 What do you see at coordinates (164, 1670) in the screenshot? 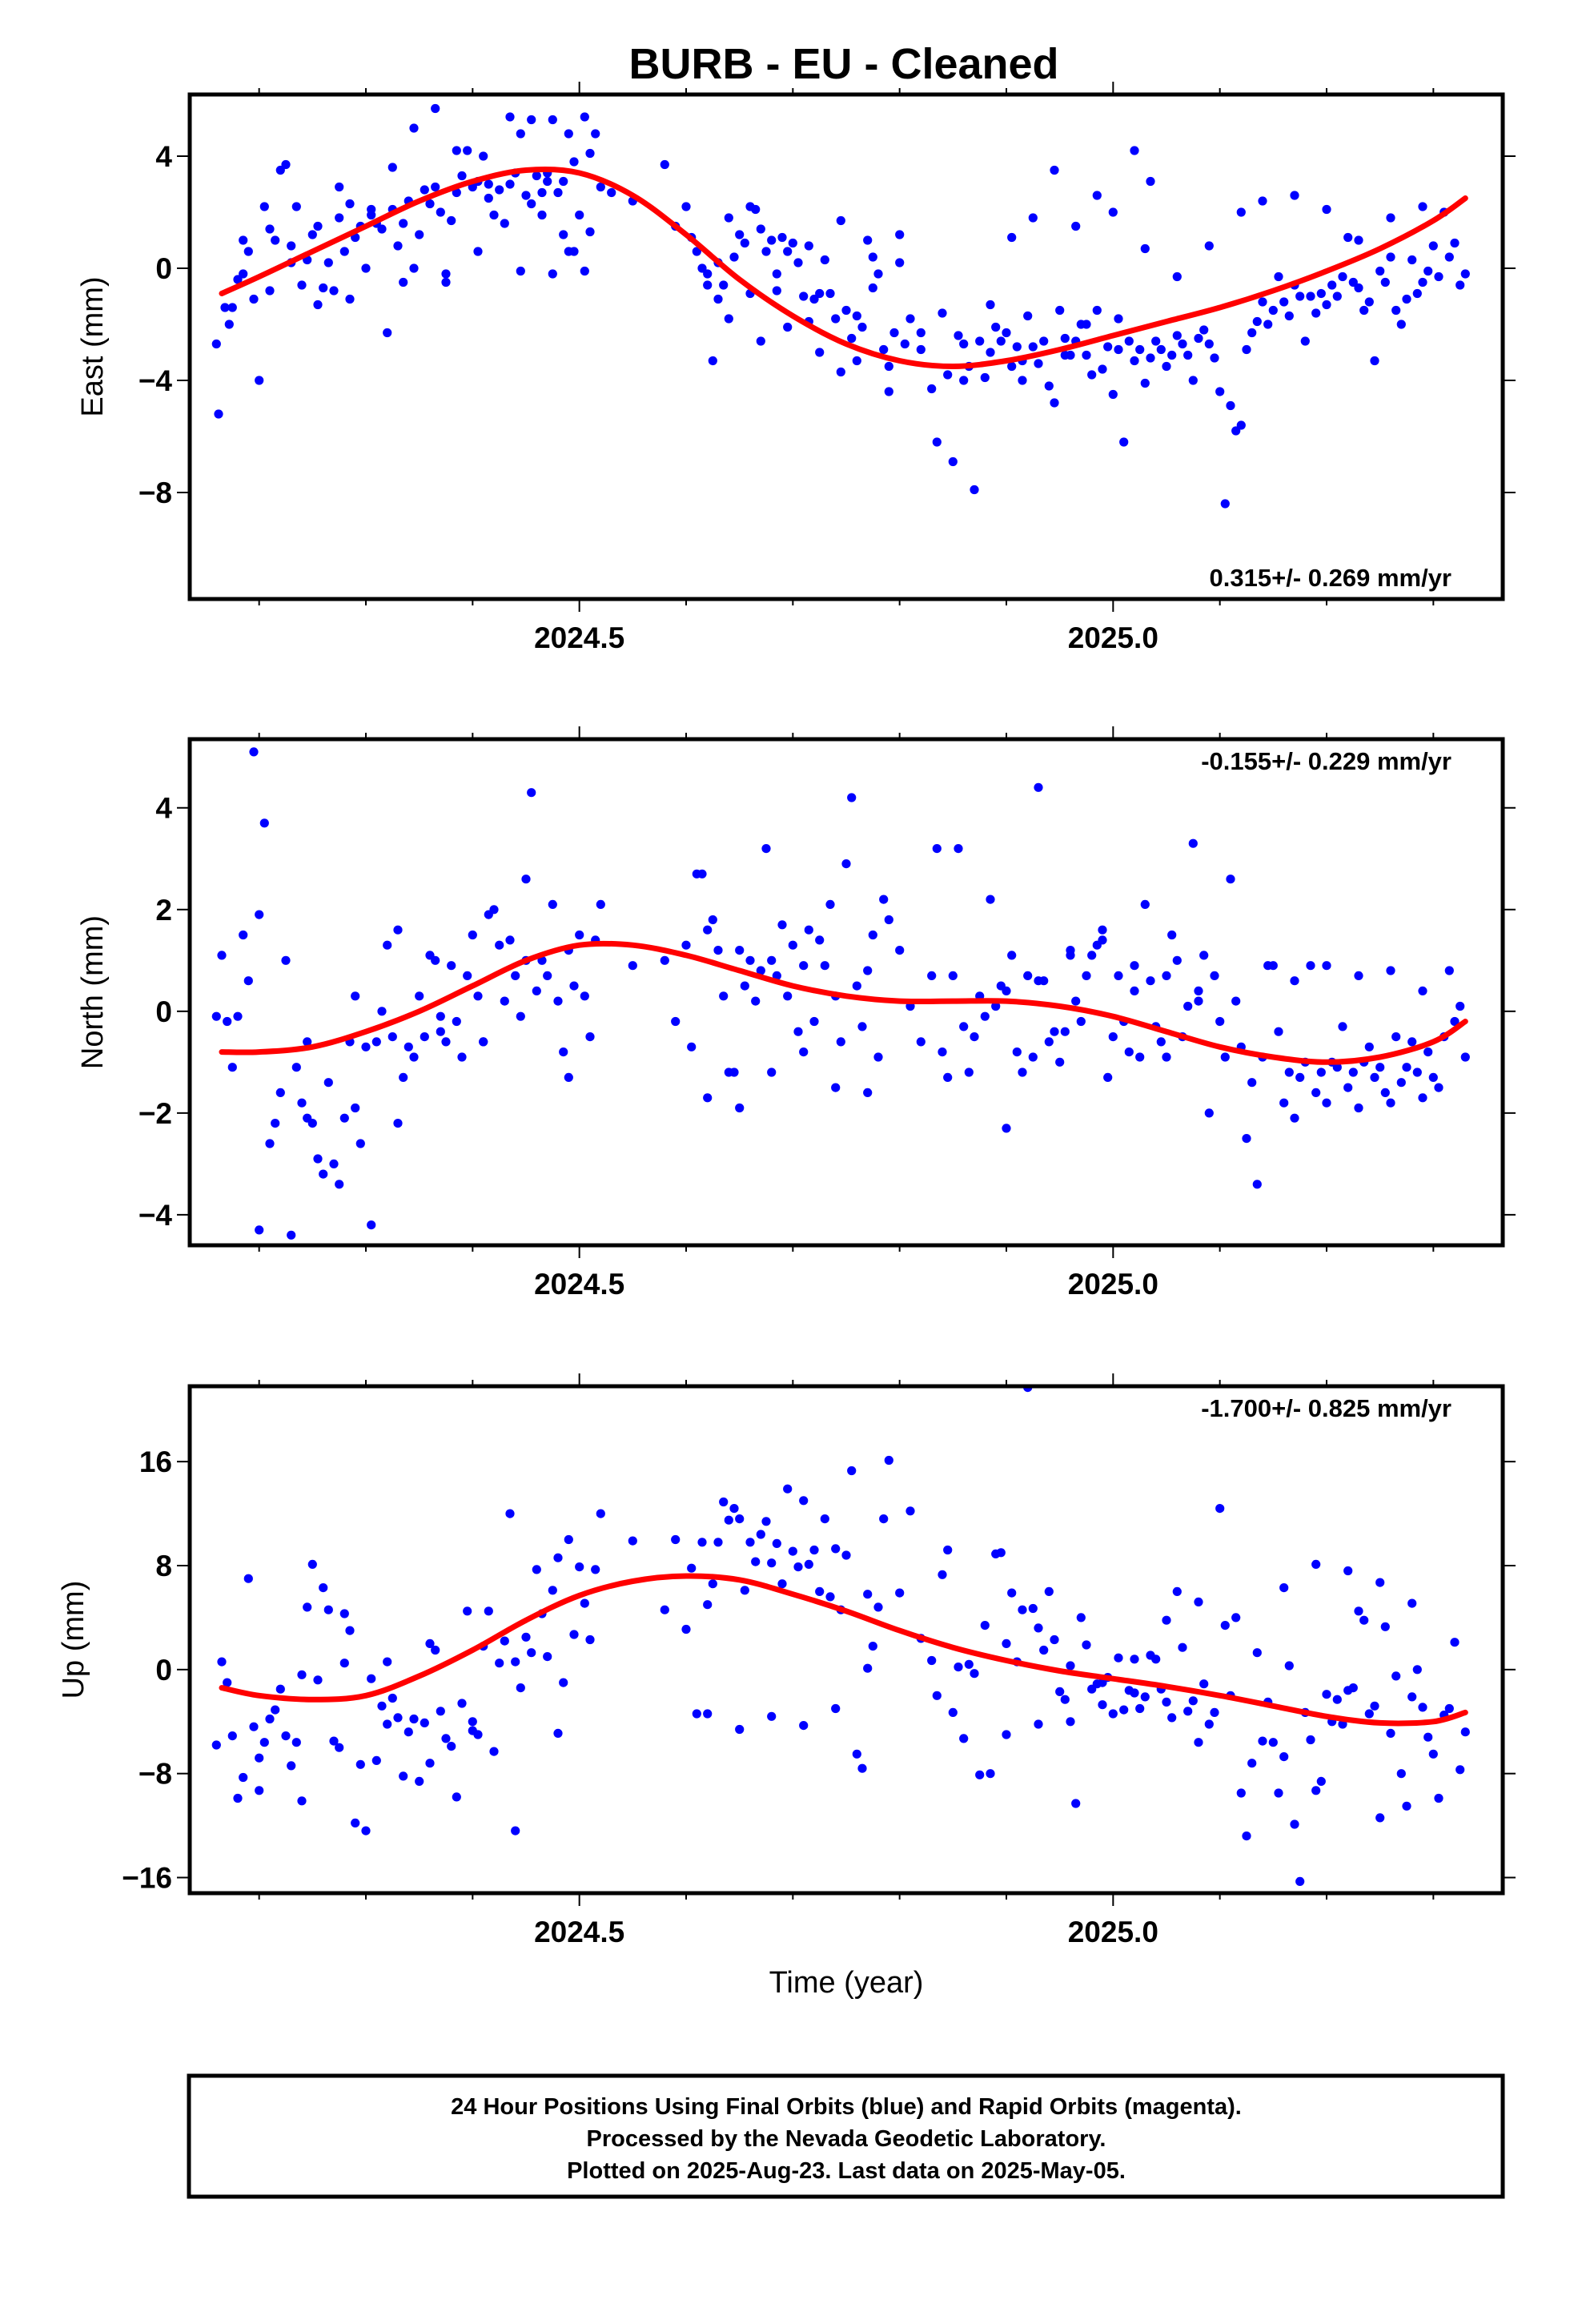
I see `up-y-tick-label: 0` at bounding box center [164, 1670].